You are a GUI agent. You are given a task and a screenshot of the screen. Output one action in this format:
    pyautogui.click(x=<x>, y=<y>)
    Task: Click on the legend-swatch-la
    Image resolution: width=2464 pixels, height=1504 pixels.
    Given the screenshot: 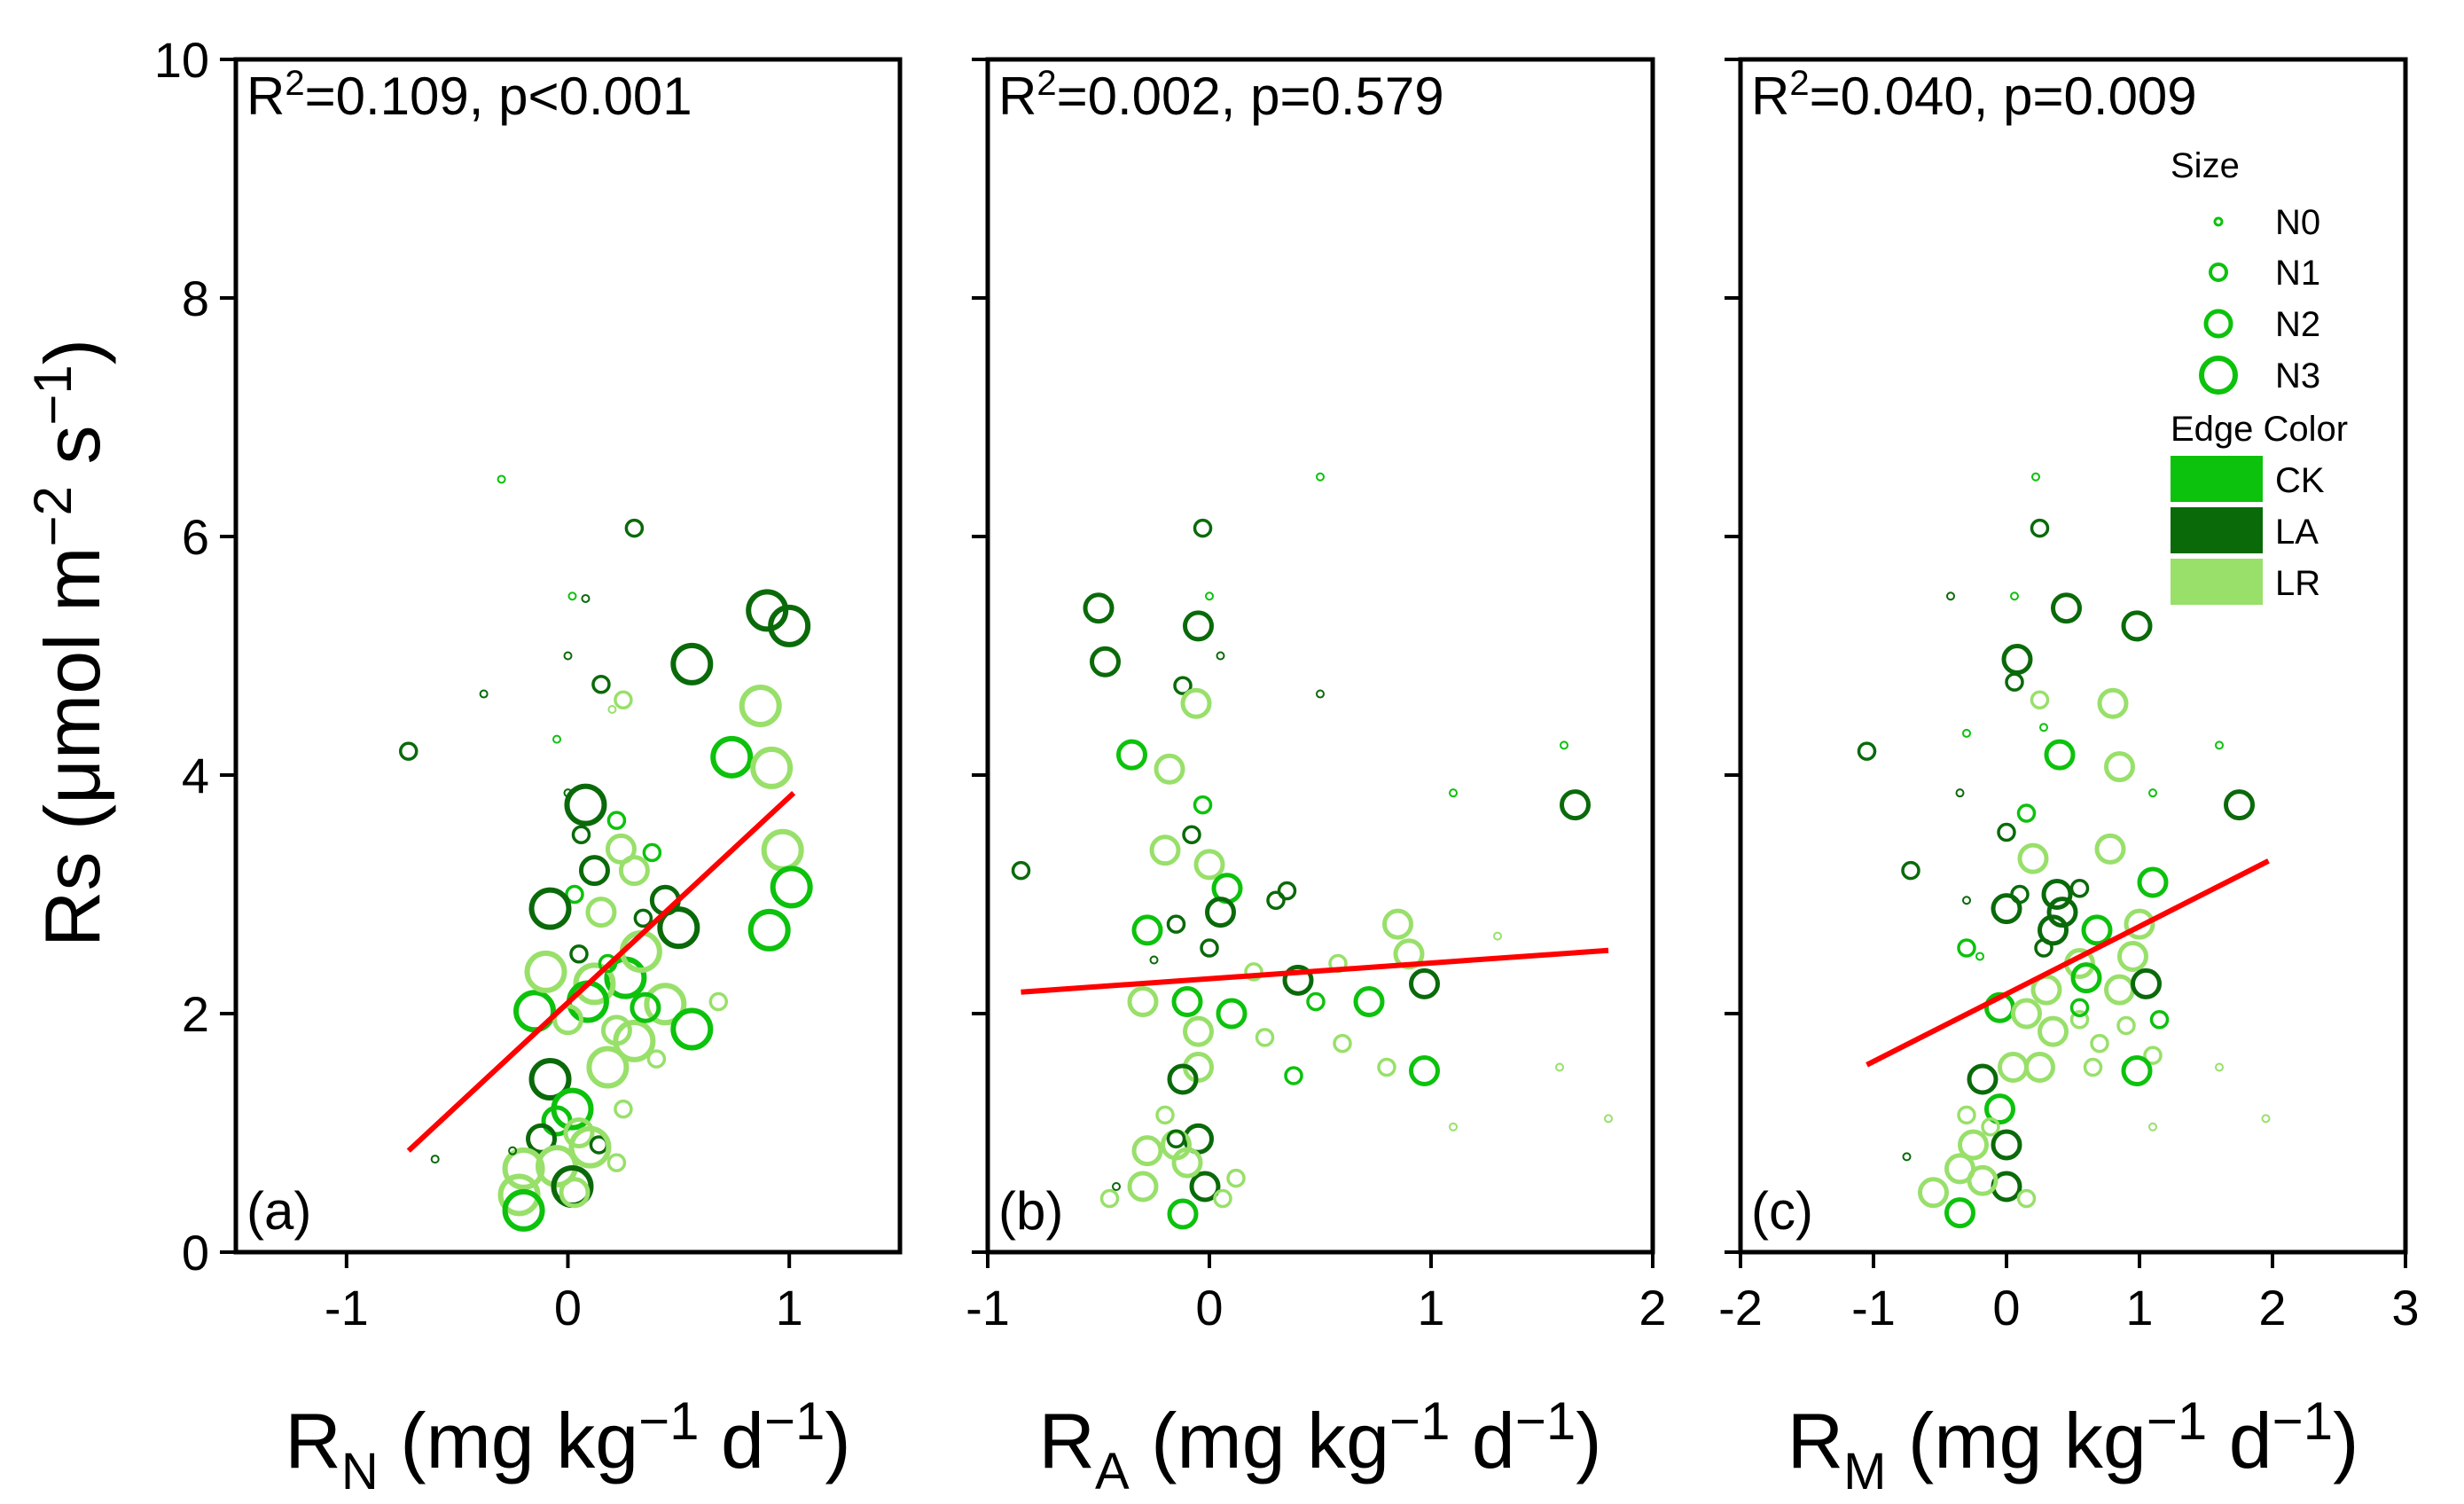 What is the action you would take?
    pyautogui.click(x=2217, y=530)
    